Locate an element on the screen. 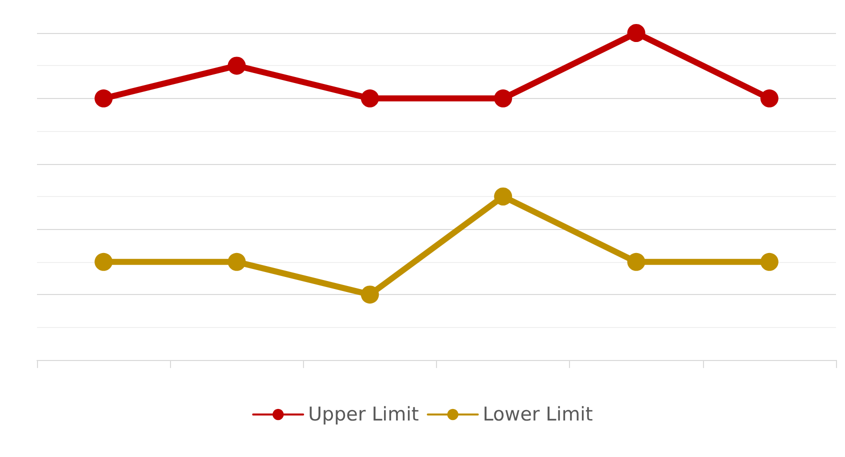 This screenshot has height=457, width=845. legend-label: Upper Limit is located at coordinates (363, 415).